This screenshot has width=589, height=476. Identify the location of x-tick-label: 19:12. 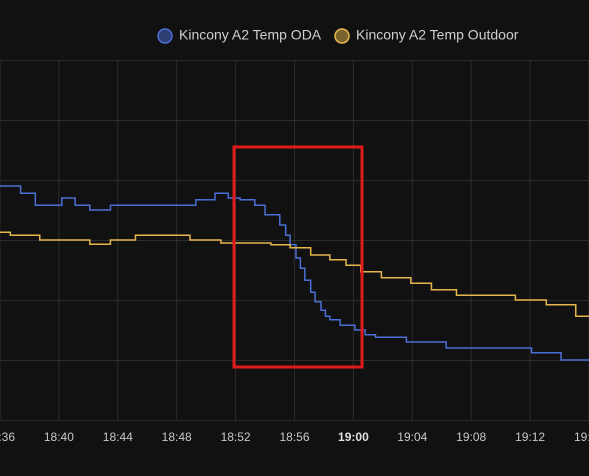
(530, 437).